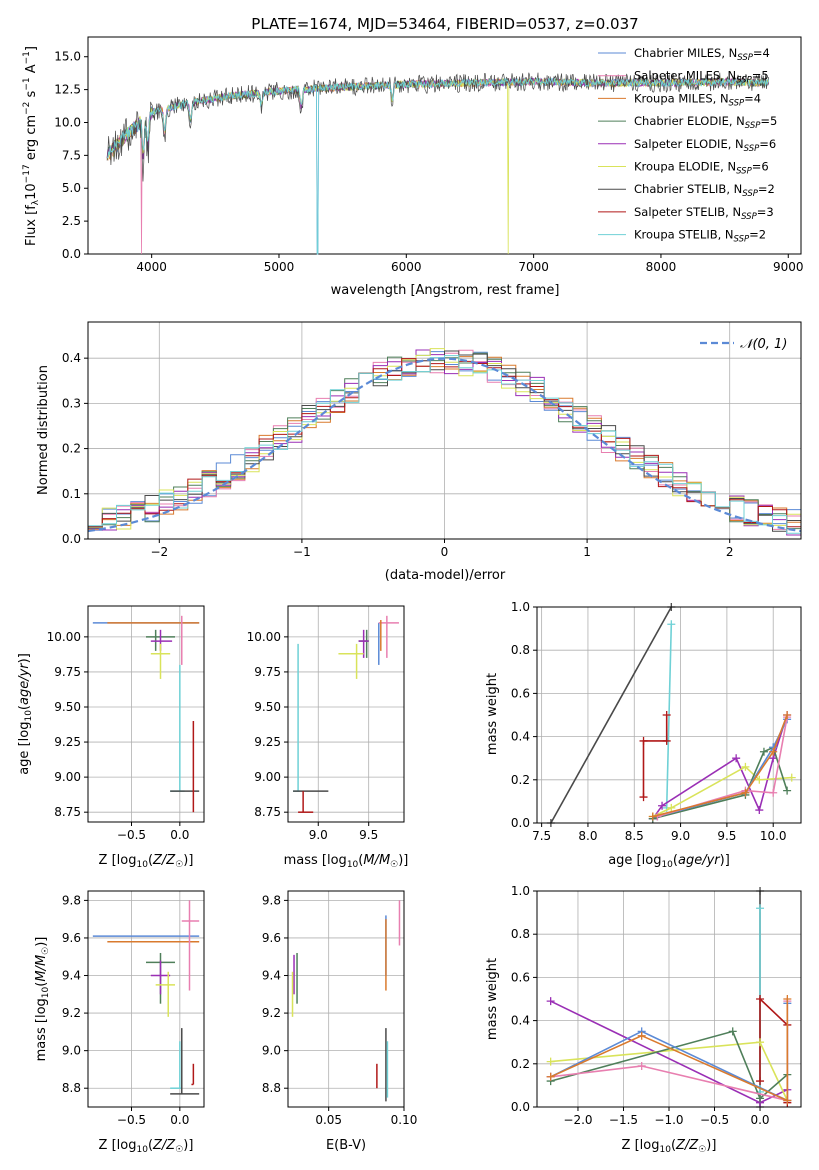 This screenshot has width=819, height=1170. I want to click on ytick-label: 9.2, so click(71, 1013).